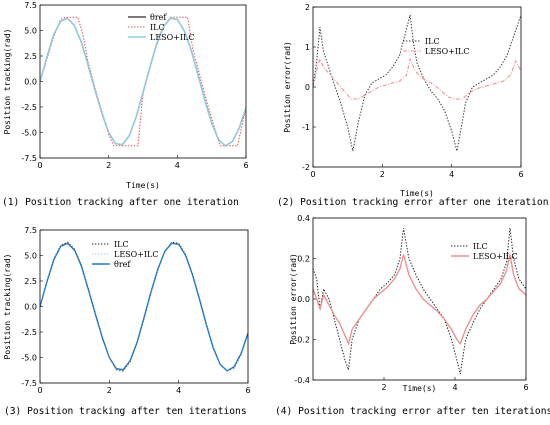  Describe the element at coordinates (306, 167) in the screenshot. I see `y-tick-label-1: -2` at that location.